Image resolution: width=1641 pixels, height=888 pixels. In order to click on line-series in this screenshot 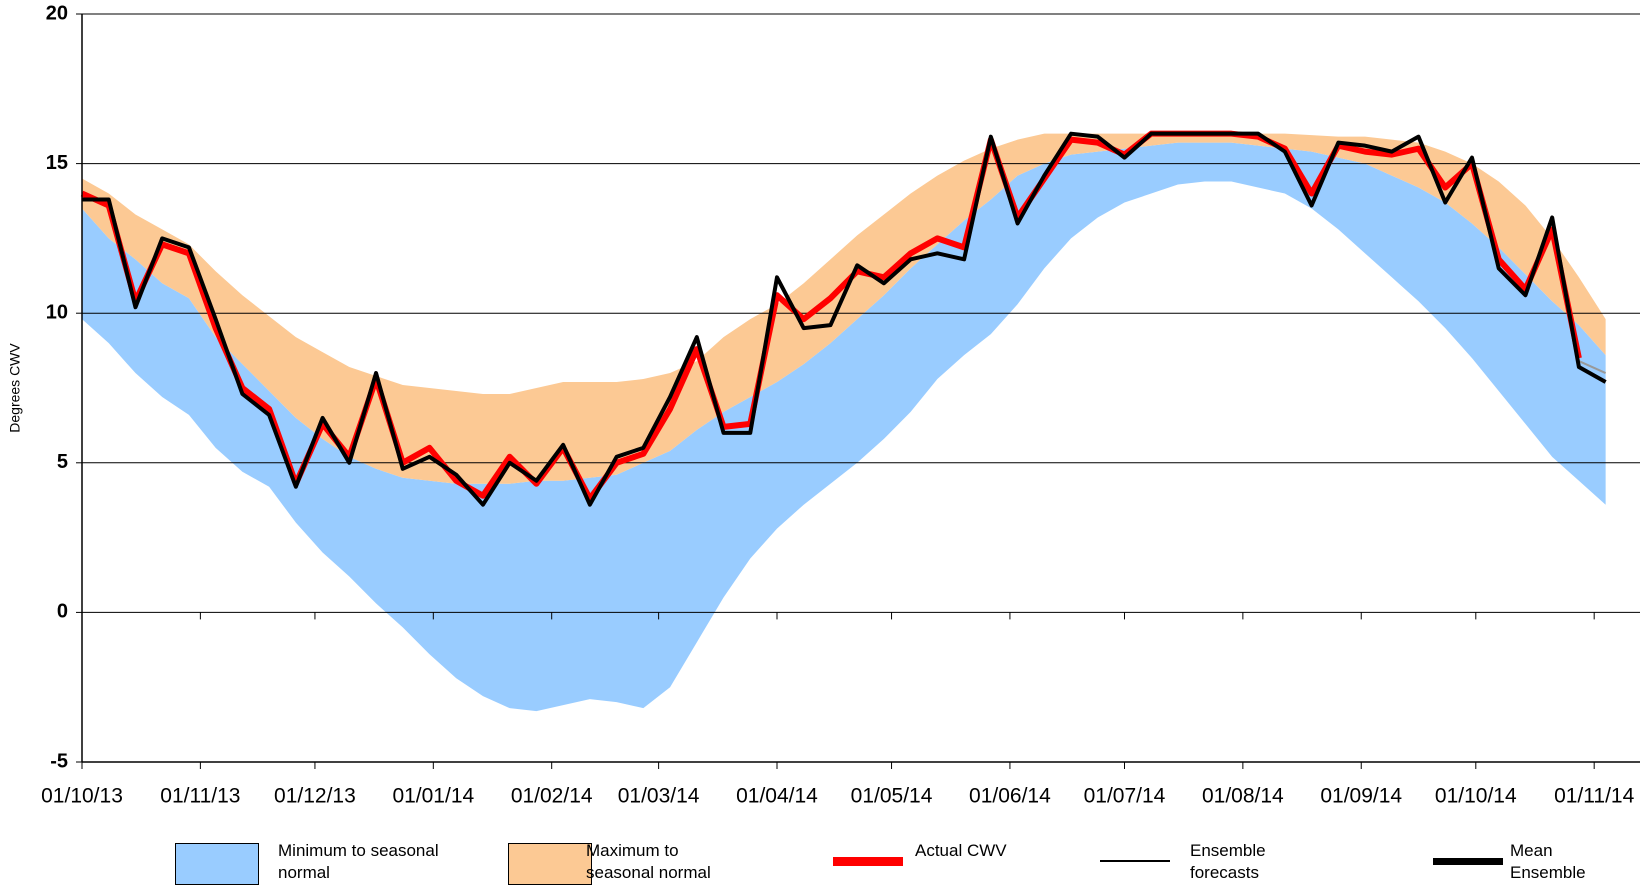, I will do `click(1592, 367)`.